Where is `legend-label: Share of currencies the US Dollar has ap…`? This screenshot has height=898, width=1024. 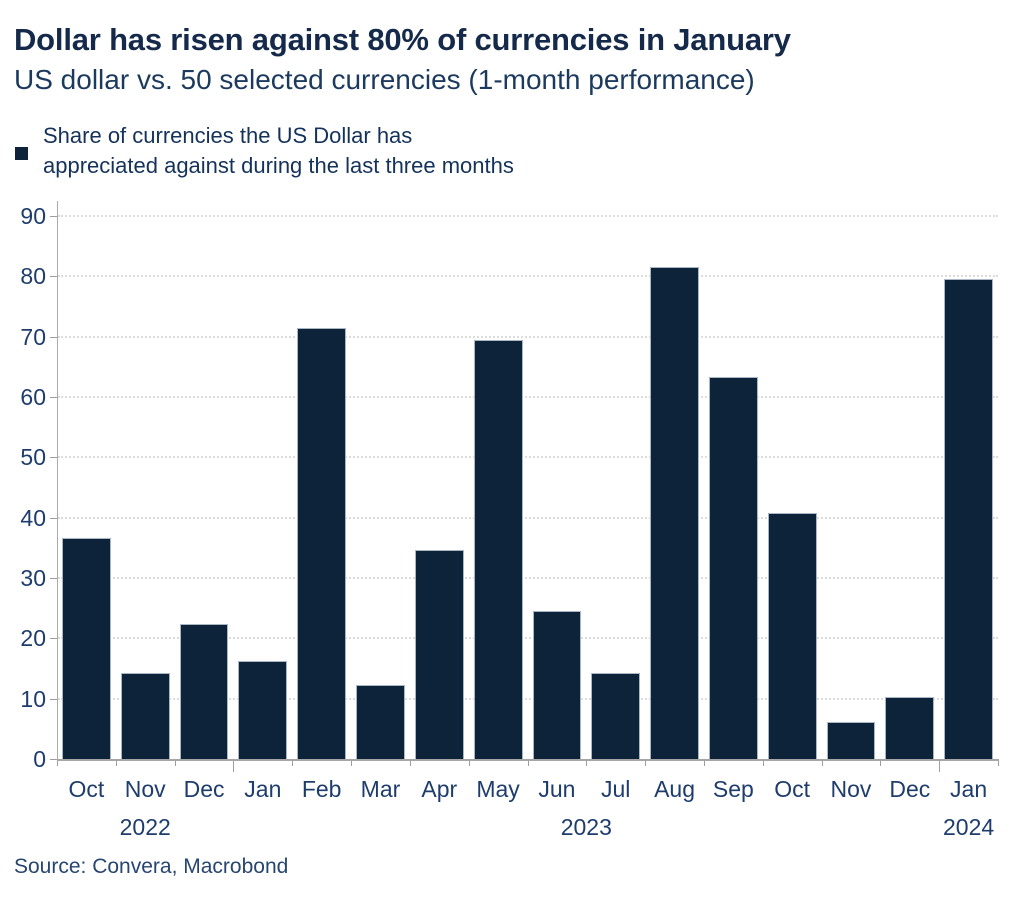 legend-label: Share of currencies the US Dollar has ap… is located at coordinates (323, 151).